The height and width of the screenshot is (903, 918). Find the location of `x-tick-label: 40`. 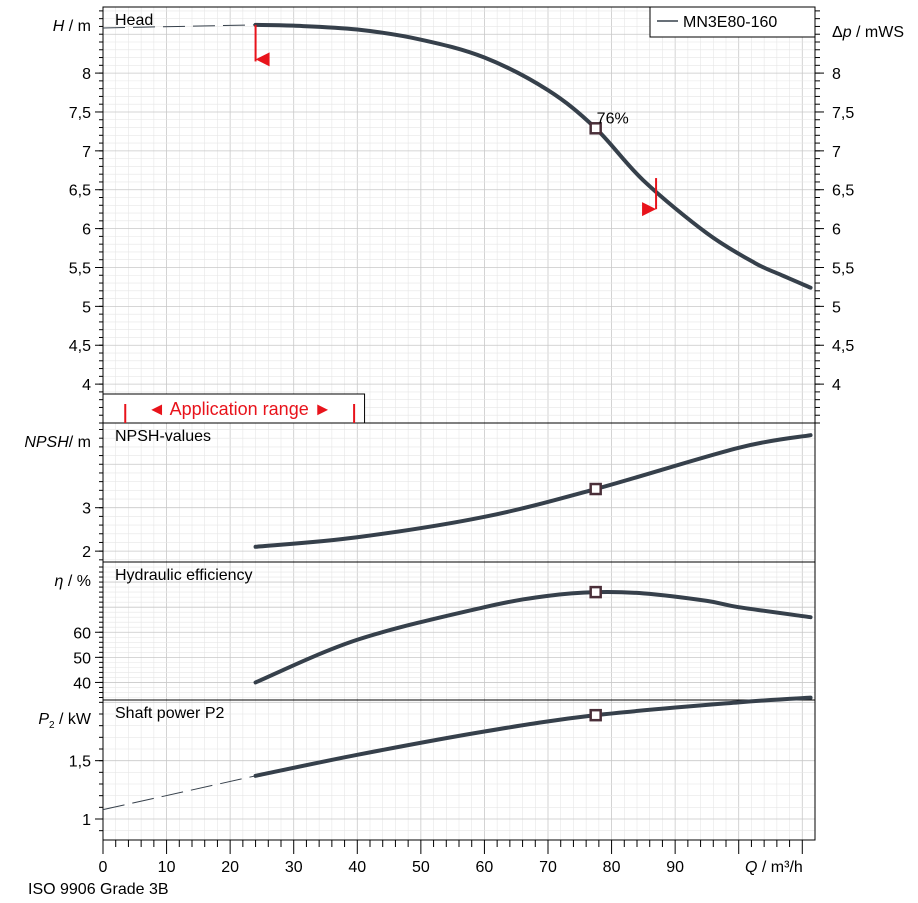

x-tick-label: 40 is located at coordinates (357, 867).